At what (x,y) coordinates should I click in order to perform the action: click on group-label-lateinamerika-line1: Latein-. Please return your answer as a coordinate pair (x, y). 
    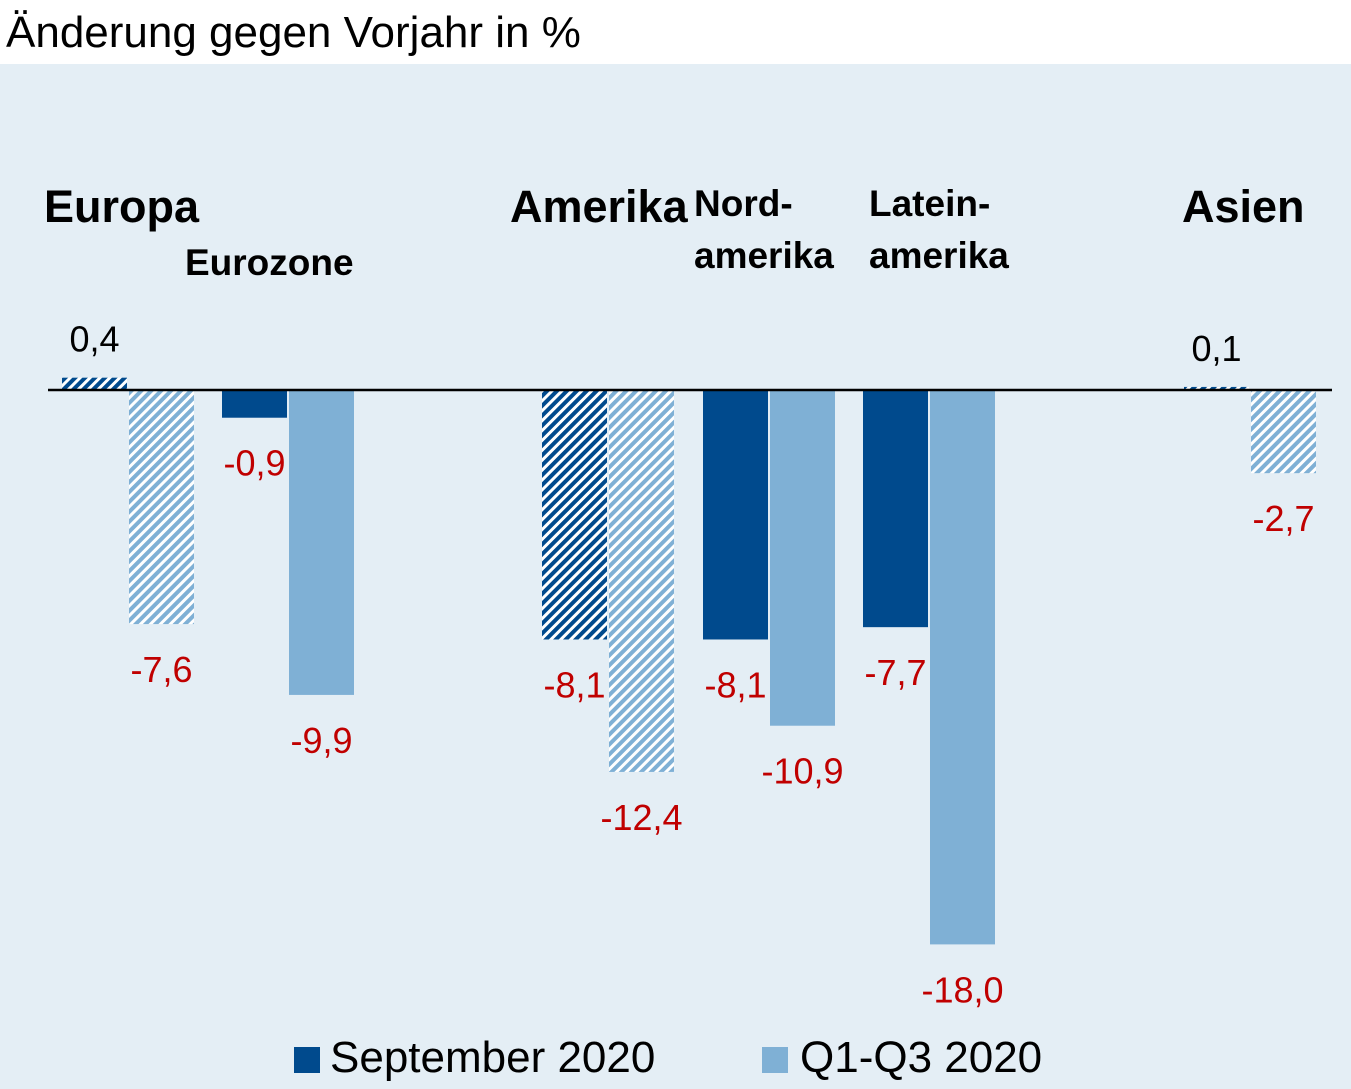
    Looking at the image, I should click on (929, 203).